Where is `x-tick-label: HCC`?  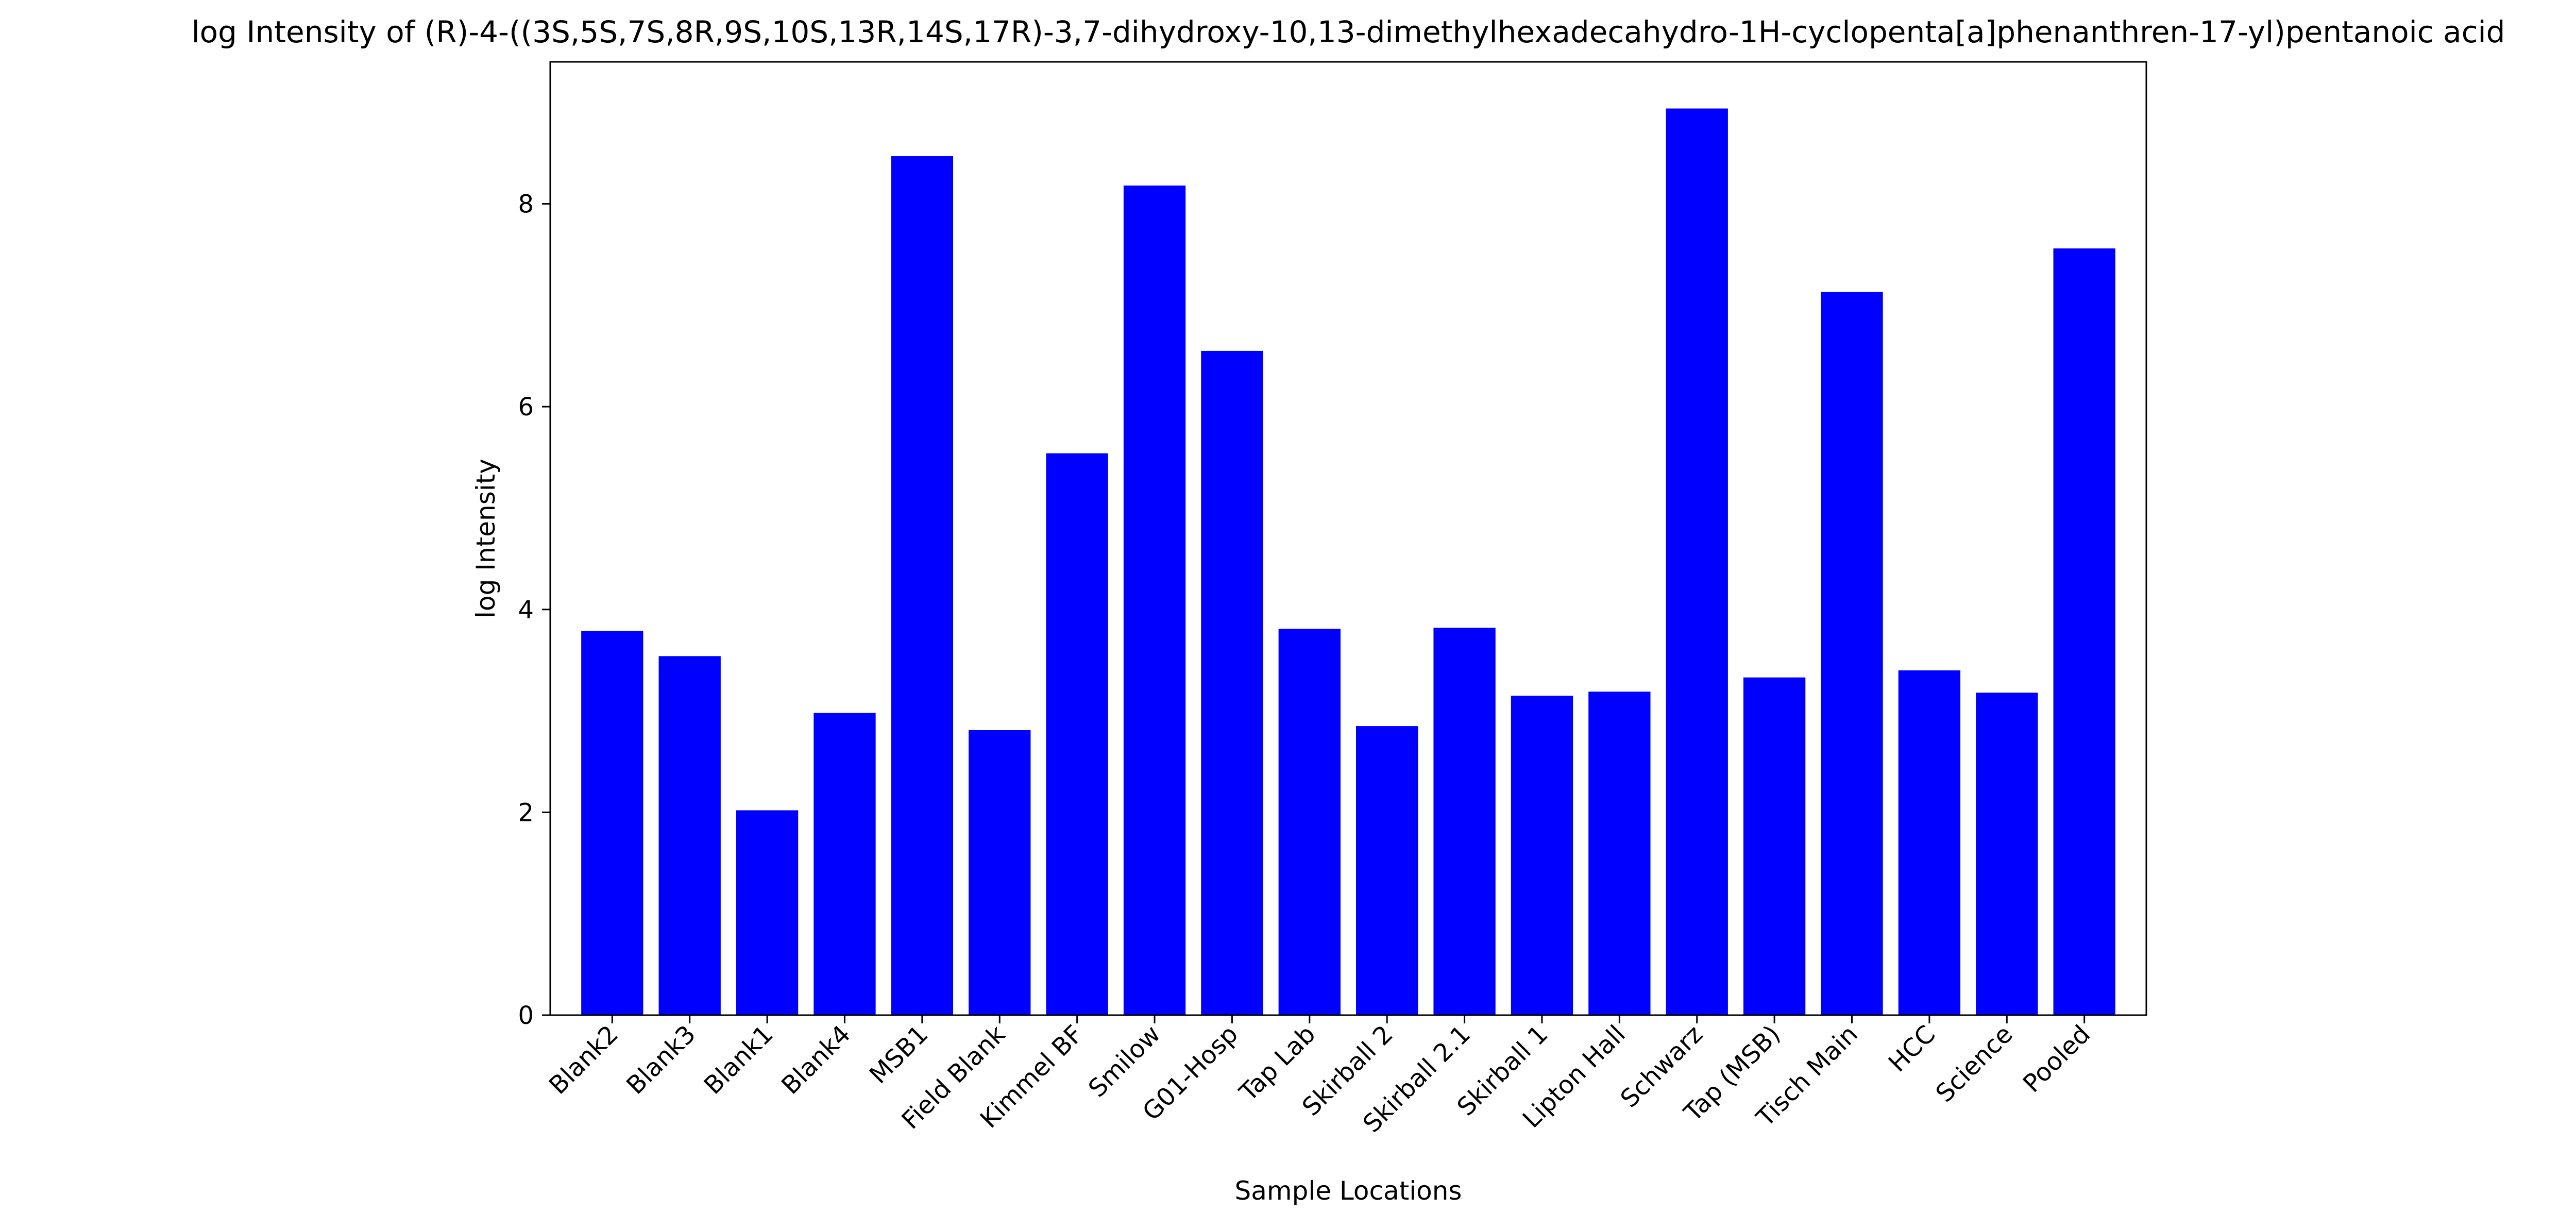 x-tick-label: HCC is located at coordinates (1912, 1049).